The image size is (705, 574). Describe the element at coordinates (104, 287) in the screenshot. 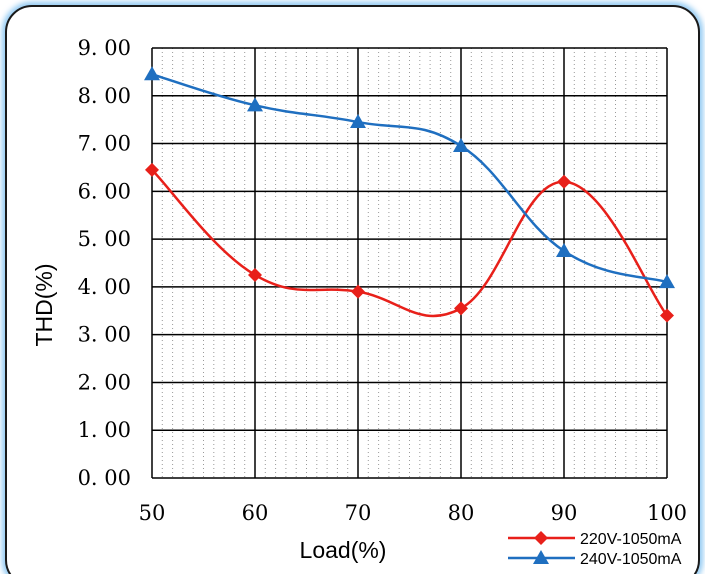

I see `y-tick-label: 4. 00` at that location.